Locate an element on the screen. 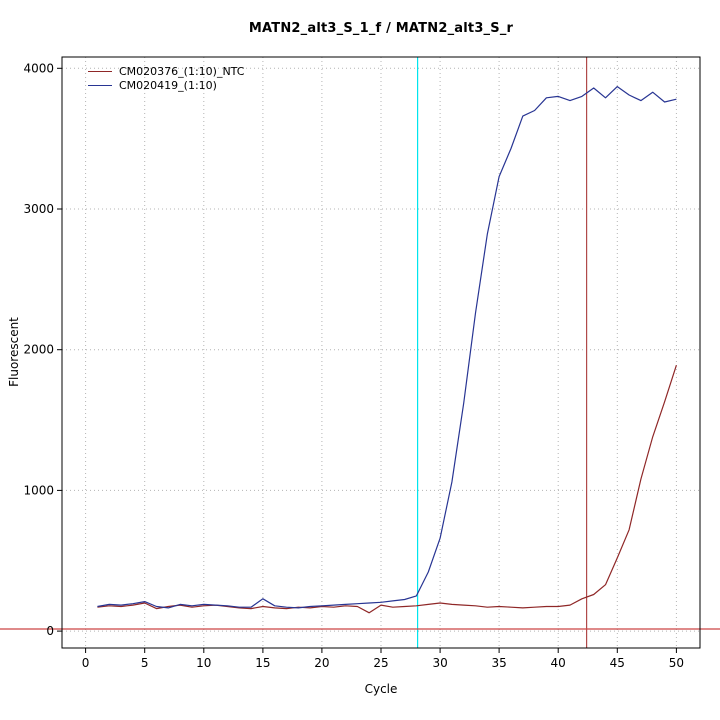 This screenshot has height=720, width=720. svg-text: 35 is located at coordinates (498, 663).